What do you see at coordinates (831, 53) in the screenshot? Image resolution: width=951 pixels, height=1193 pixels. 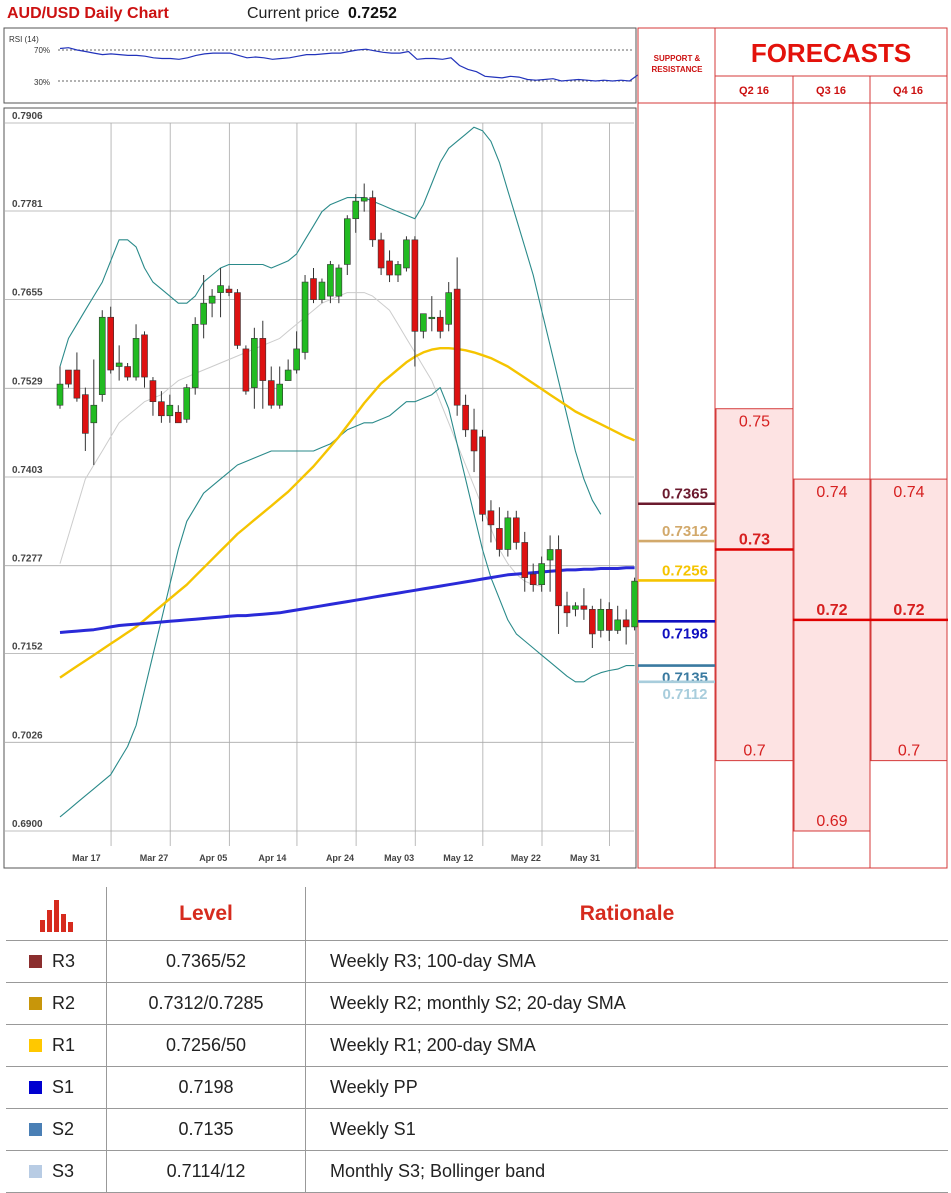 I see `forecasts-title: FORECASTS` at bounding box center [831, 53].